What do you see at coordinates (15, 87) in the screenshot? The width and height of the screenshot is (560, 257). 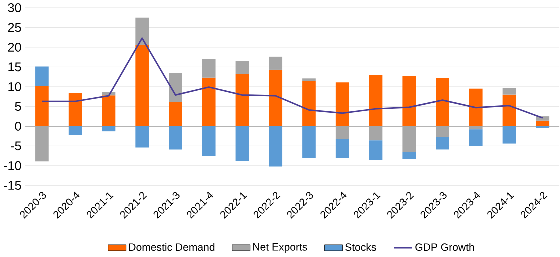 I see `y-tick-label: 10` at bounding box center [15, 87].